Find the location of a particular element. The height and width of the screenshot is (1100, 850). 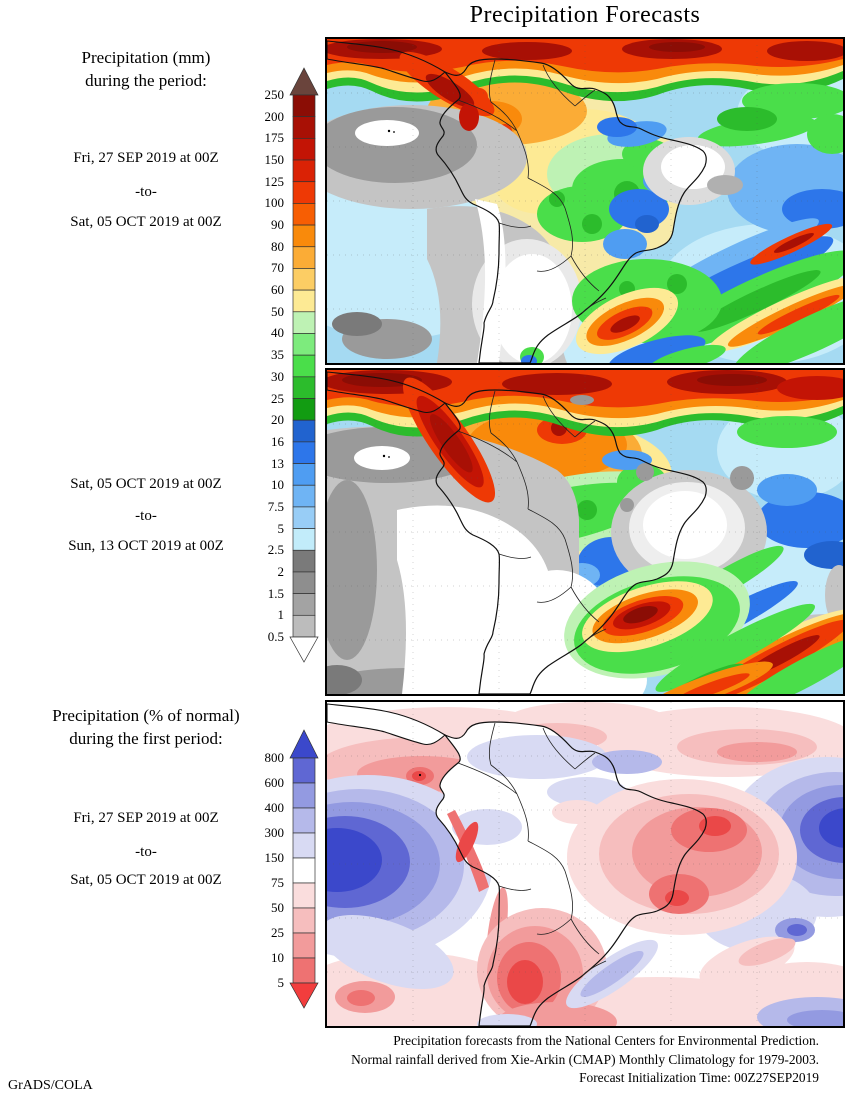

page-title: Precipitation Forecasts is located at coordinates (585, 15).